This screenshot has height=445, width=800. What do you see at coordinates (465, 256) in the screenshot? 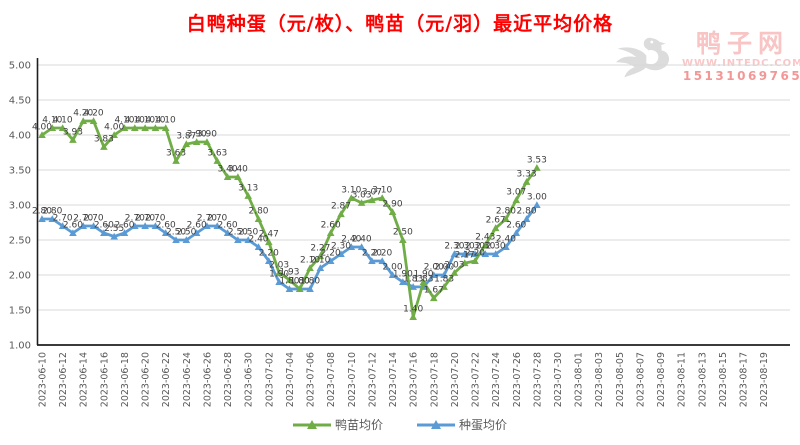
I see `svg-text: 2.17` at bounding box center [465, 256].